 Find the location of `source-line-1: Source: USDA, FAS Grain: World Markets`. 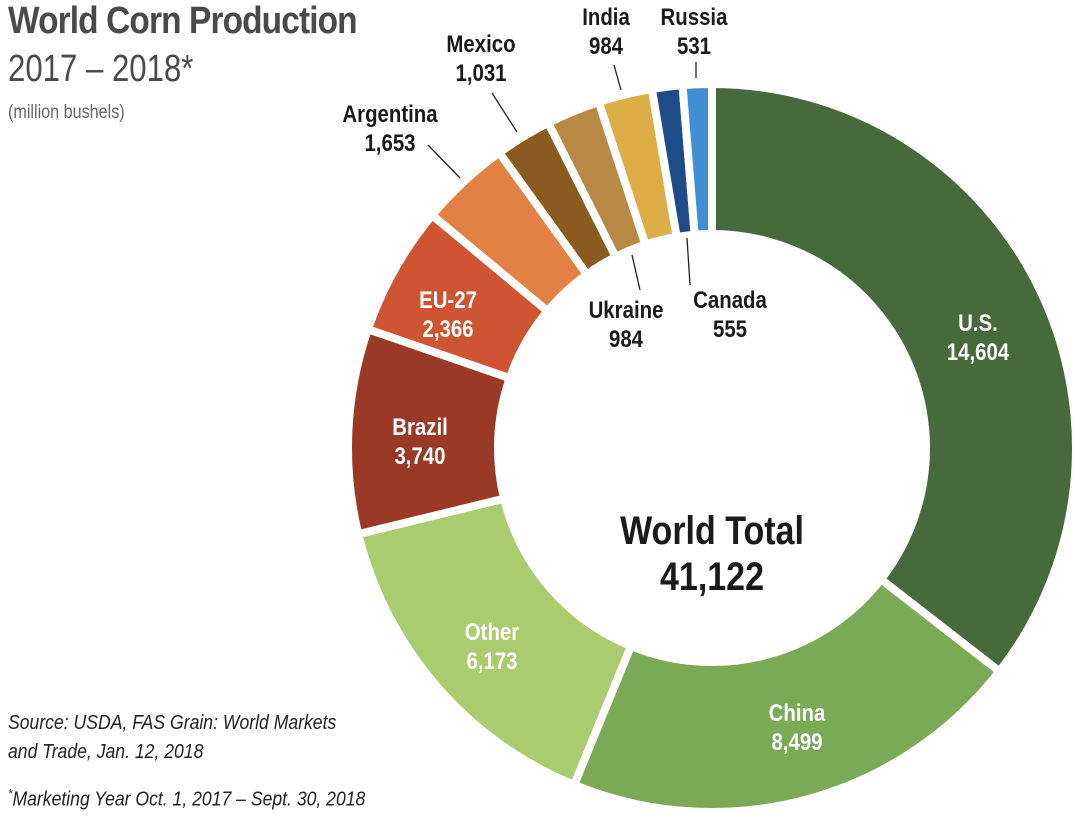

source-line-1: Source: USDA, FAS Grain: World Markets is located at coordinates (172, 723).